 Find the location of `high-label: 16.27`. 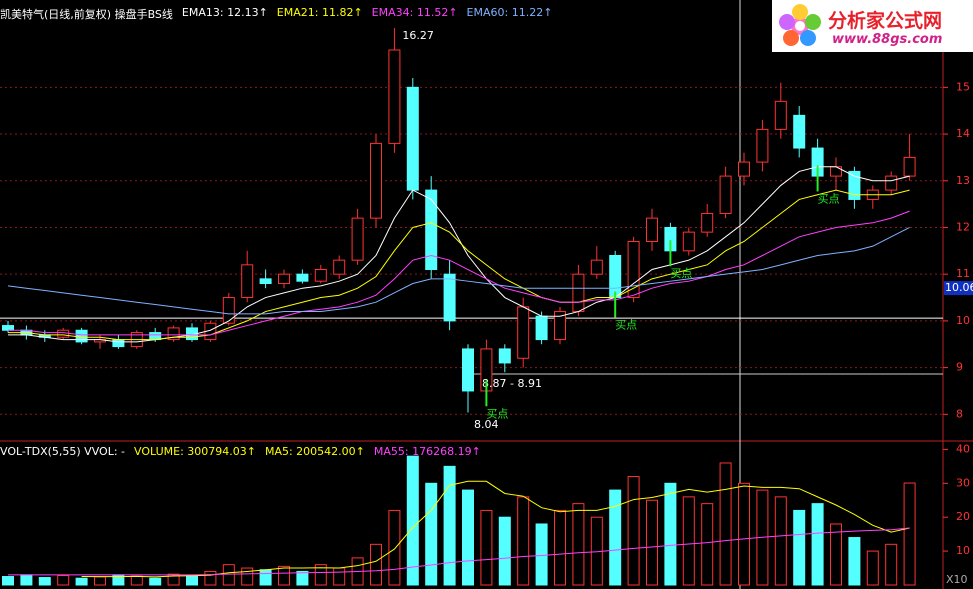

high-label: 16.27 is located at coordinates (418, 35).